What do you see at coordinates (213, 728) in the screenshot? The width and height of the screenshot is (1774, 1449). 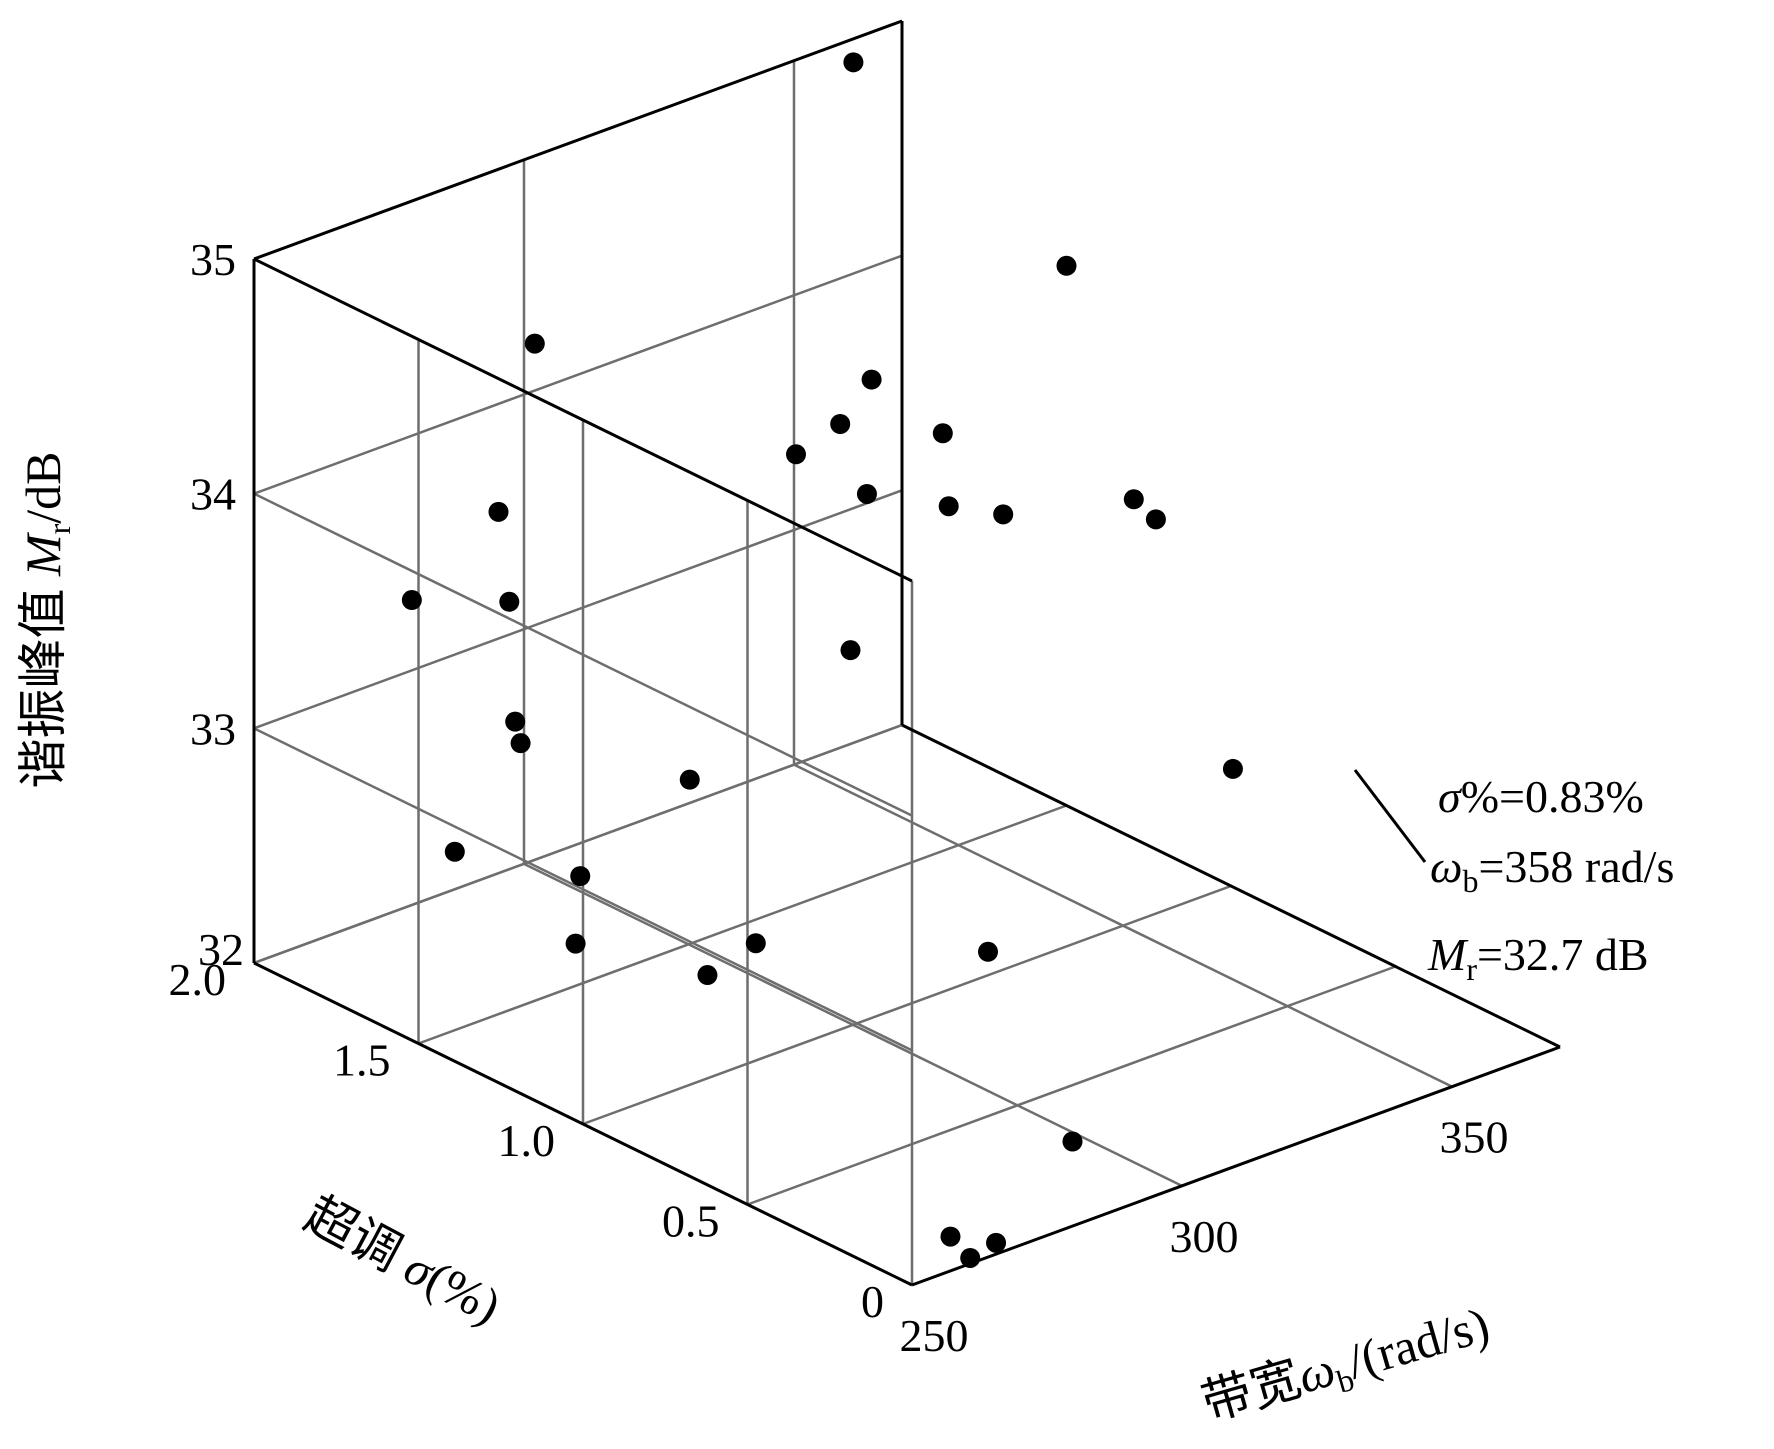 I see `z-tick-label: 33` at bounding box center [213, 728].